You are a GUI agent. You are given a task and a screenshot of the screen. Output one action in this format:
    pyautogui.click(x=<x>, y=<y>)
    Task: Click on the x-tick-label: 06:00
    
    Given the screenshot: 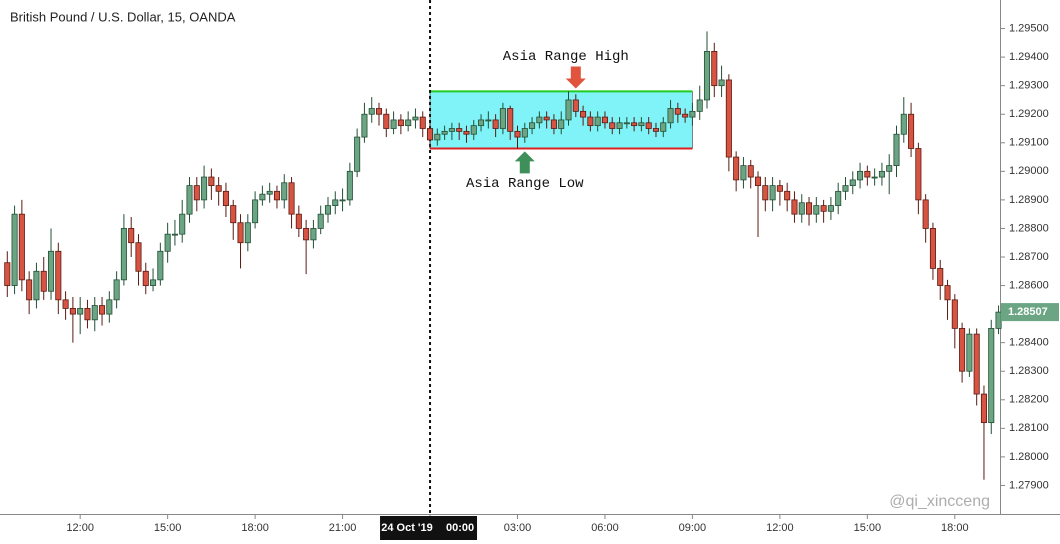 What is the action you would take?
    pyautogui.click(x=605, y=528)
    